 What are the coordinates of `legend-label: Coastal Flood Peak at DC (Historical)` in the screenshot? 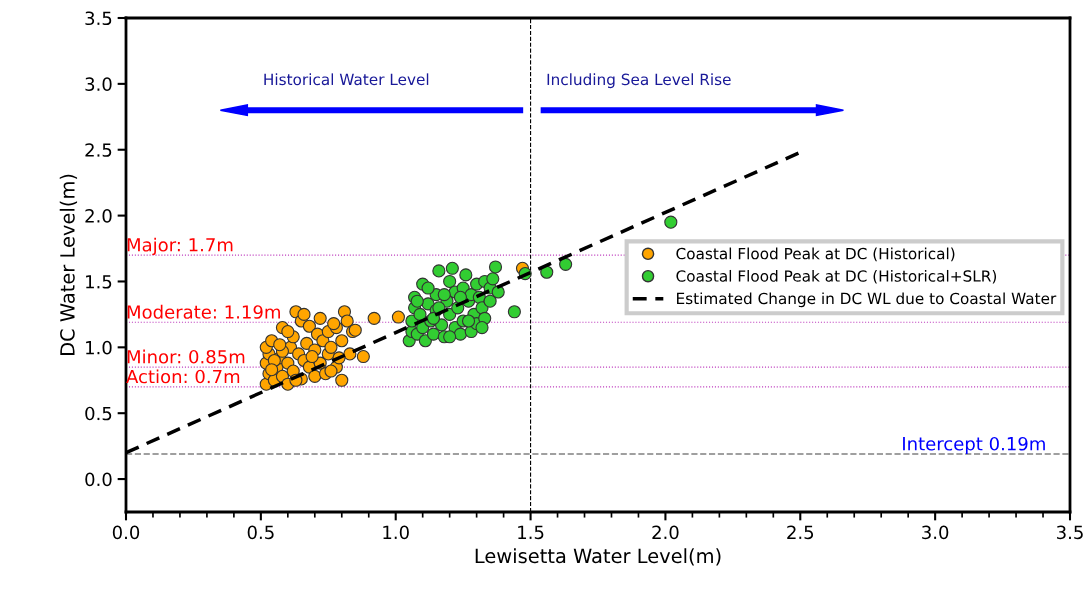 It's located at (815, 254).